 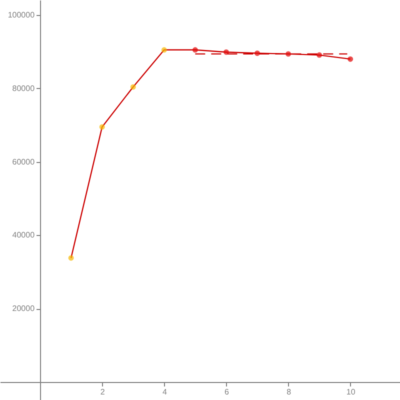 What do you see at coordinates (289, 392) in the screenshot?
I see `x-tick-label: 8` at bounding box center [289, 392].